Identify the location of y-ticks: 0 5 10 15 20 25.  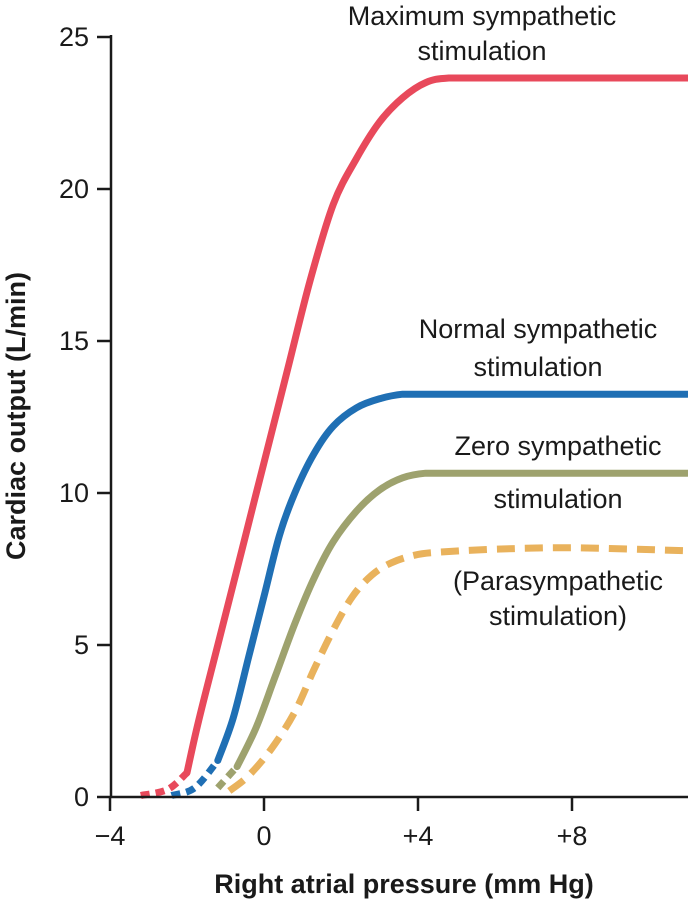
(85, 417).